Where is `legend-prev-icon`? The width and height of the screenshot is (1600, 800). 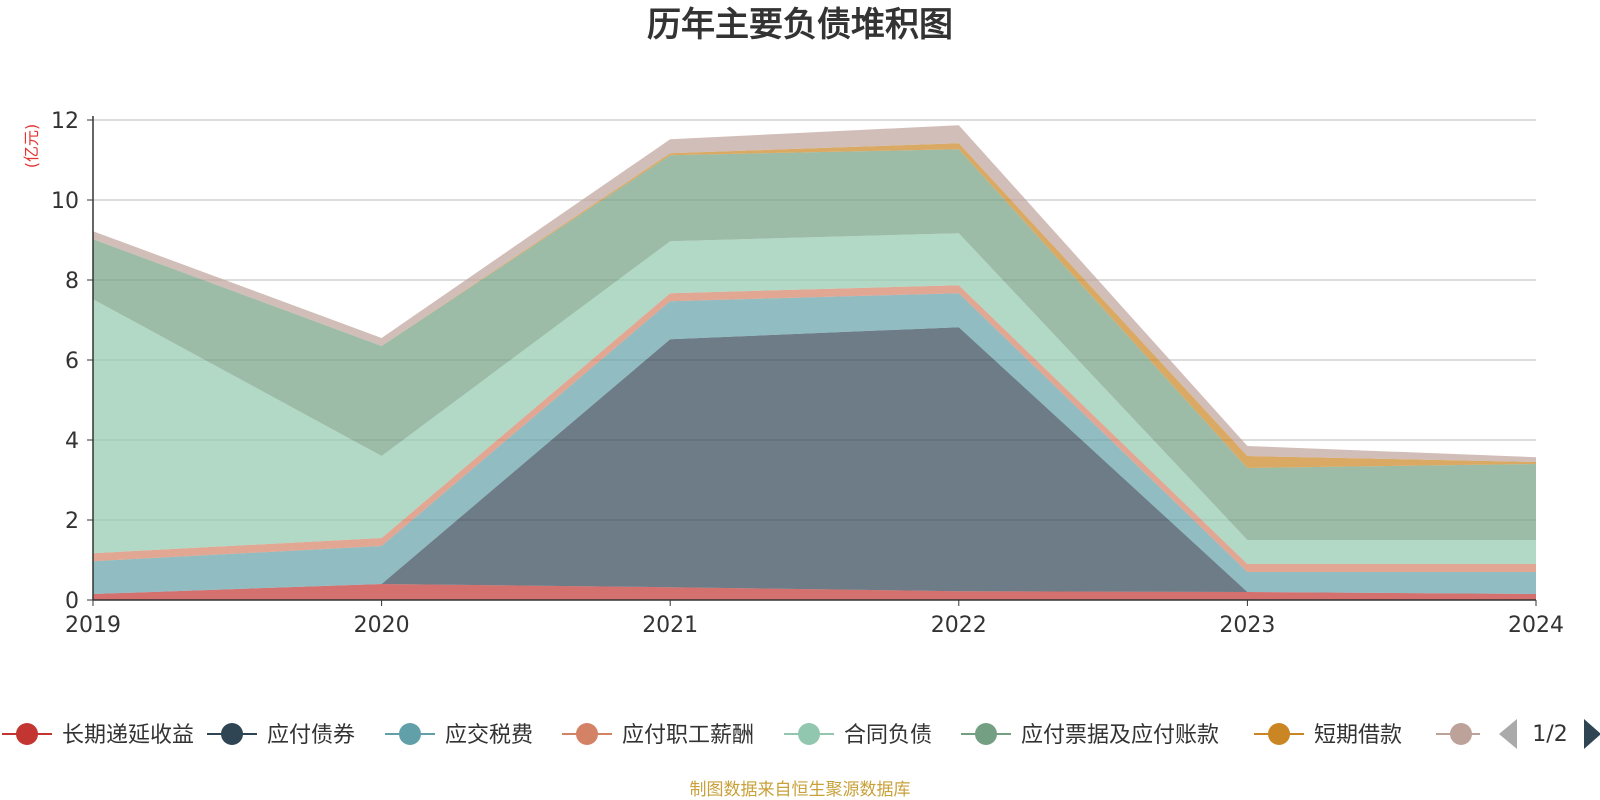 legend-prev-icon is located at coordinates (1508, 734).